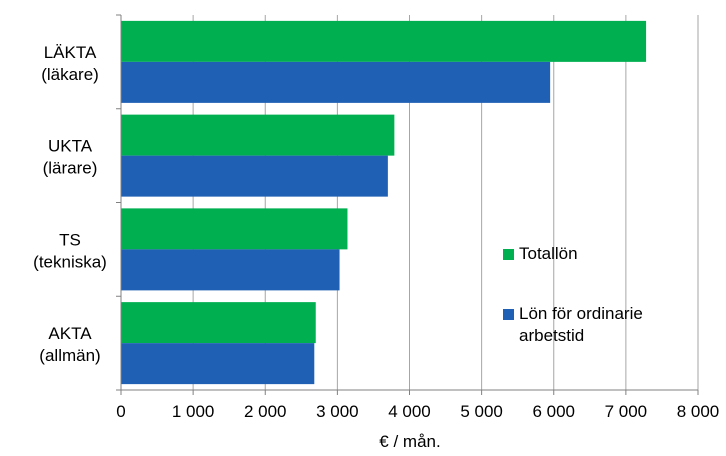 The image size is (726, 456). I want to click on category-label-line: AKTA, so click(70, 333).